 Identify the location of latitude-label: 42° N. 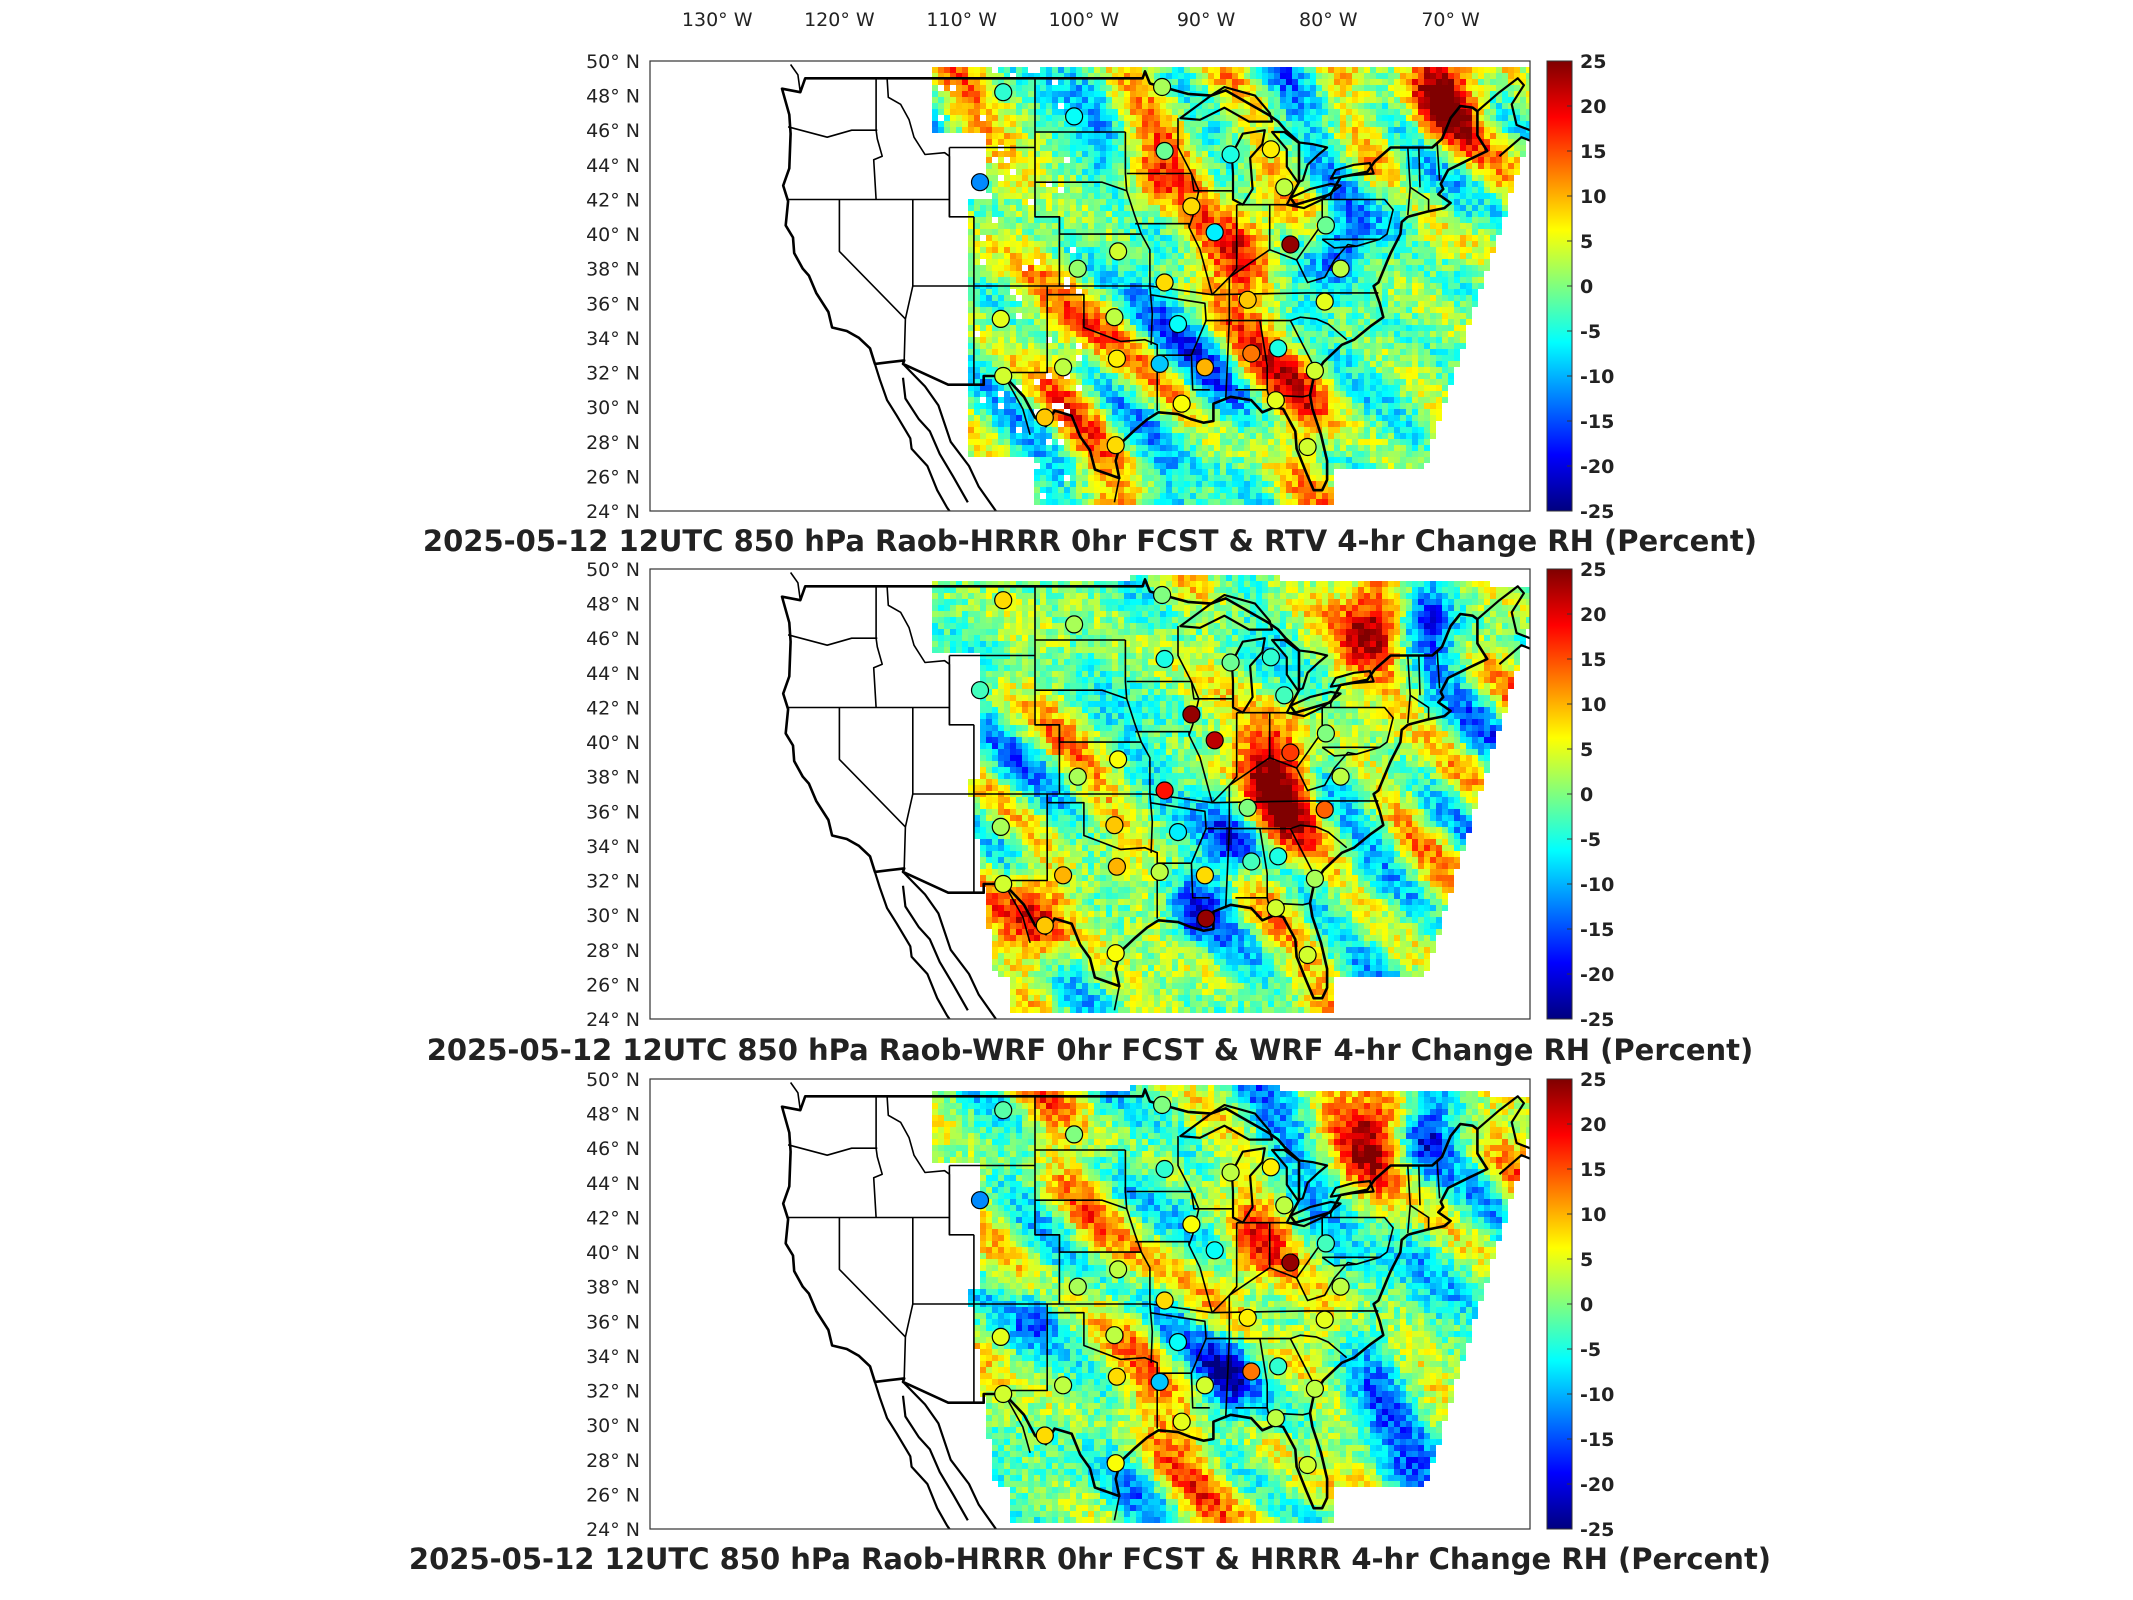
(613, 709).